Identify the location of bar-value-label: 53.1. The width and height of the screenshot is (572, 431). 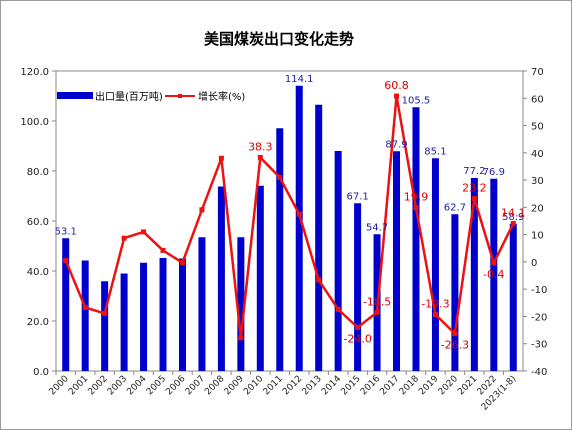
(66, 231).